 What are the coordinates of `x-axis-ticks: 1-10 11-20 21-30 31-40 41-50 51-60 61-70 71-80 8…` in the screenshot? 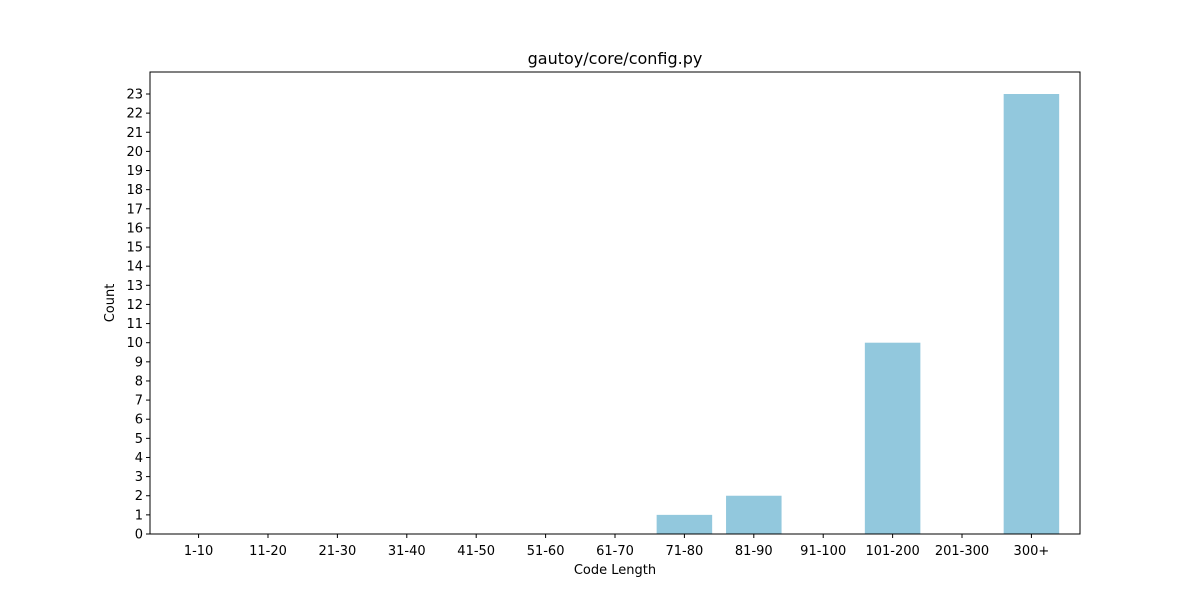 It's located at (616, 546).